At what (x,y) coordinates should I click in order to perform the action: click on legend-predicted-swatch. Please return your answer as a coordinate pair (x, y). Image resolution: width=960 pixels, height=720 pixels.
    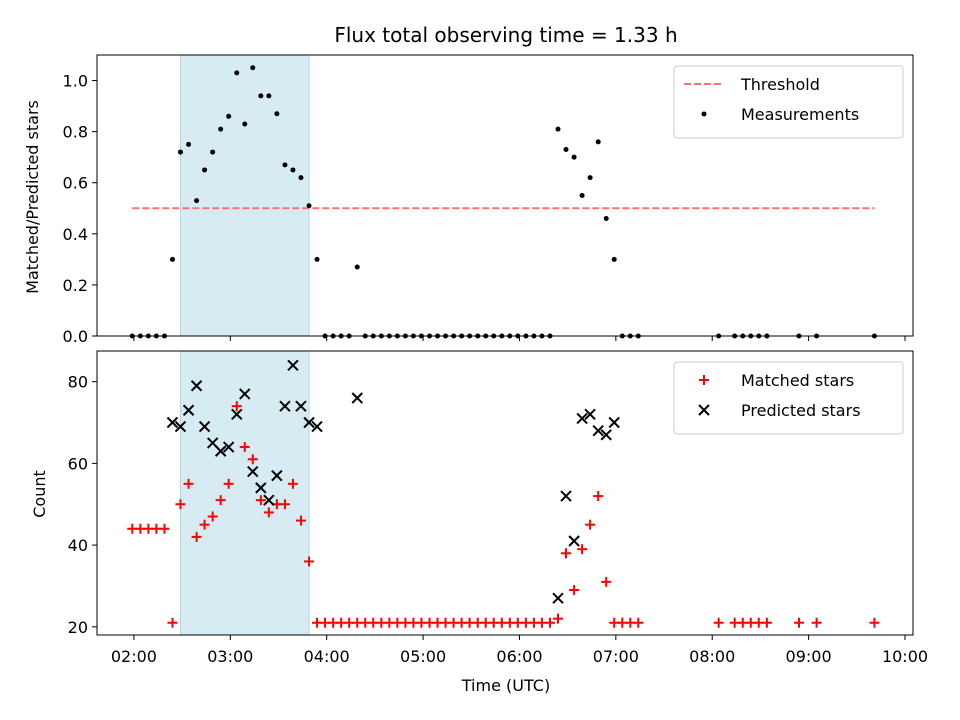
    Looking at the image, I should click on (704, 410).